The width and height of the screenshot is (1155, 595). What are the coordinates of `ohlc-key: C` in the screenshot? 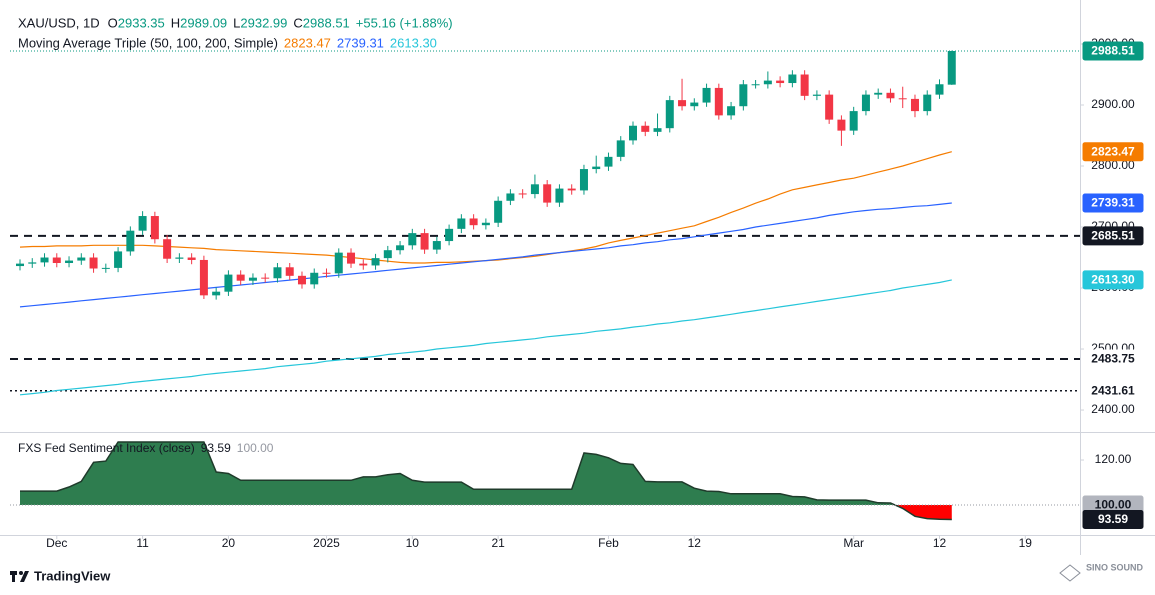 It's located at (297, 22).